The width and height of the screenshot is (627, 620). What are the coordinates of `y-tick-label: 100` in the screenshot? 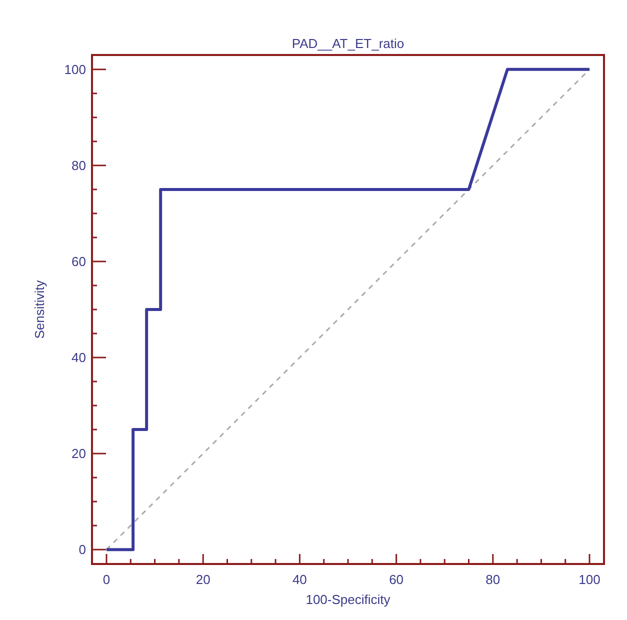 It's located at (75, 69).